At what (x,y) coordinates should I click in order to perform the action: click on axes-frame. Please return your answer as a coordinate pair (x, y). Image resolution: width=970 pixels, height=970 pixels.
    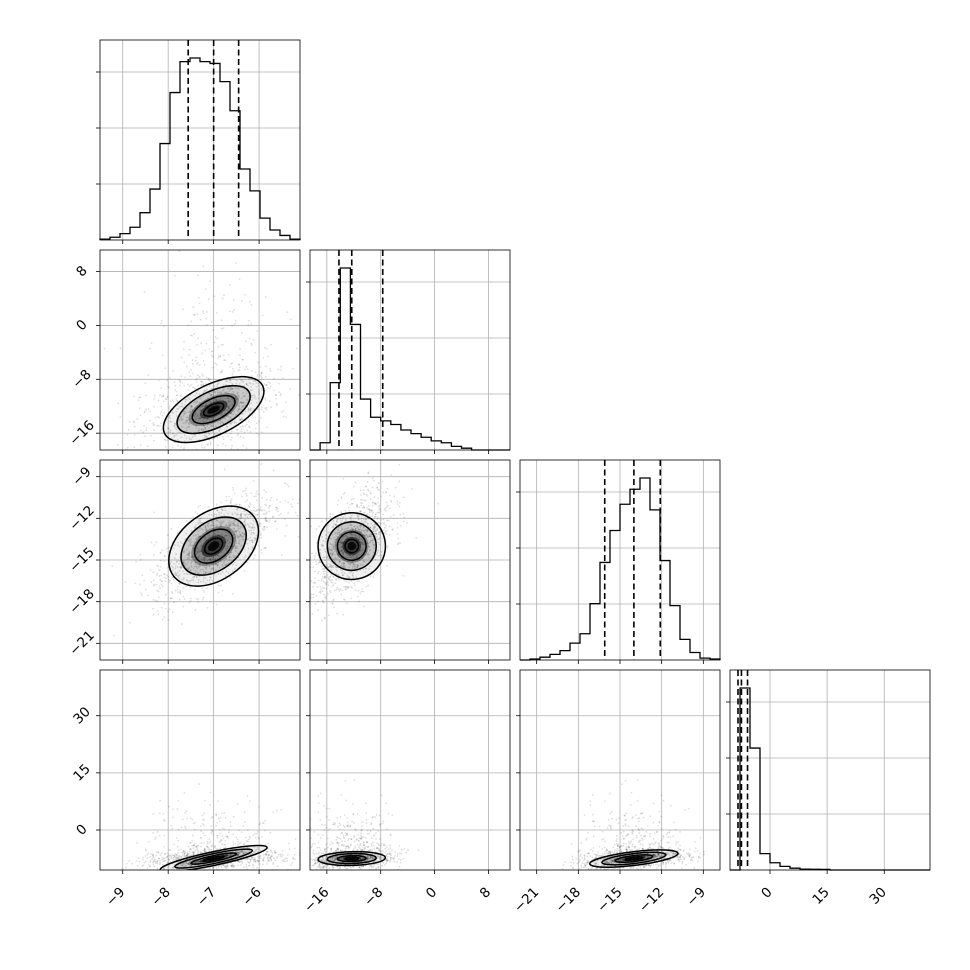
    Looking at the image, I should click on (620, 560).